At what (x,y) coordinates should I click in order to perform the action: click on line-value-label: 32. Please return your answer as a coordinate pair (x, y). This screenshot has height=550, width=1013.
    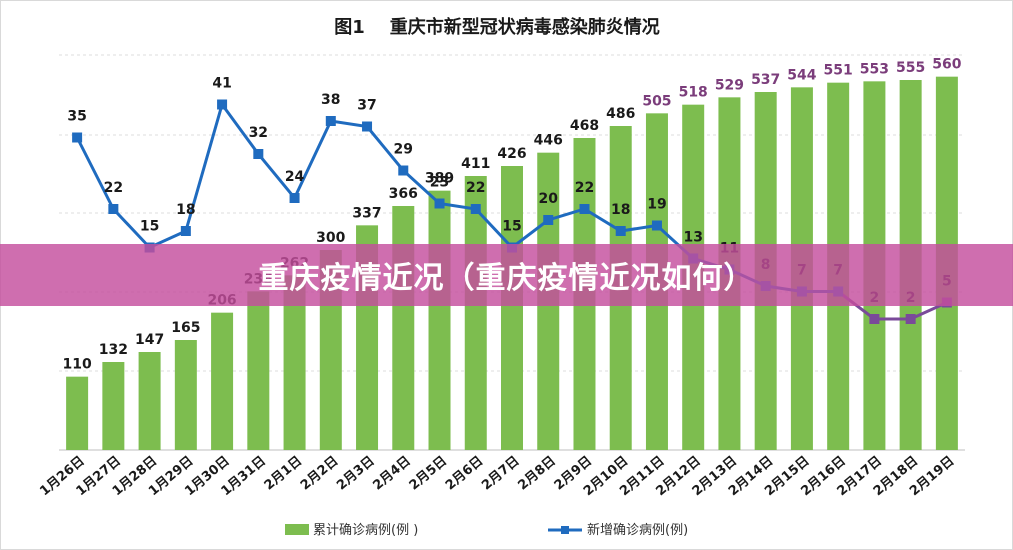
    Looking at the image, I should click on (258, 133).